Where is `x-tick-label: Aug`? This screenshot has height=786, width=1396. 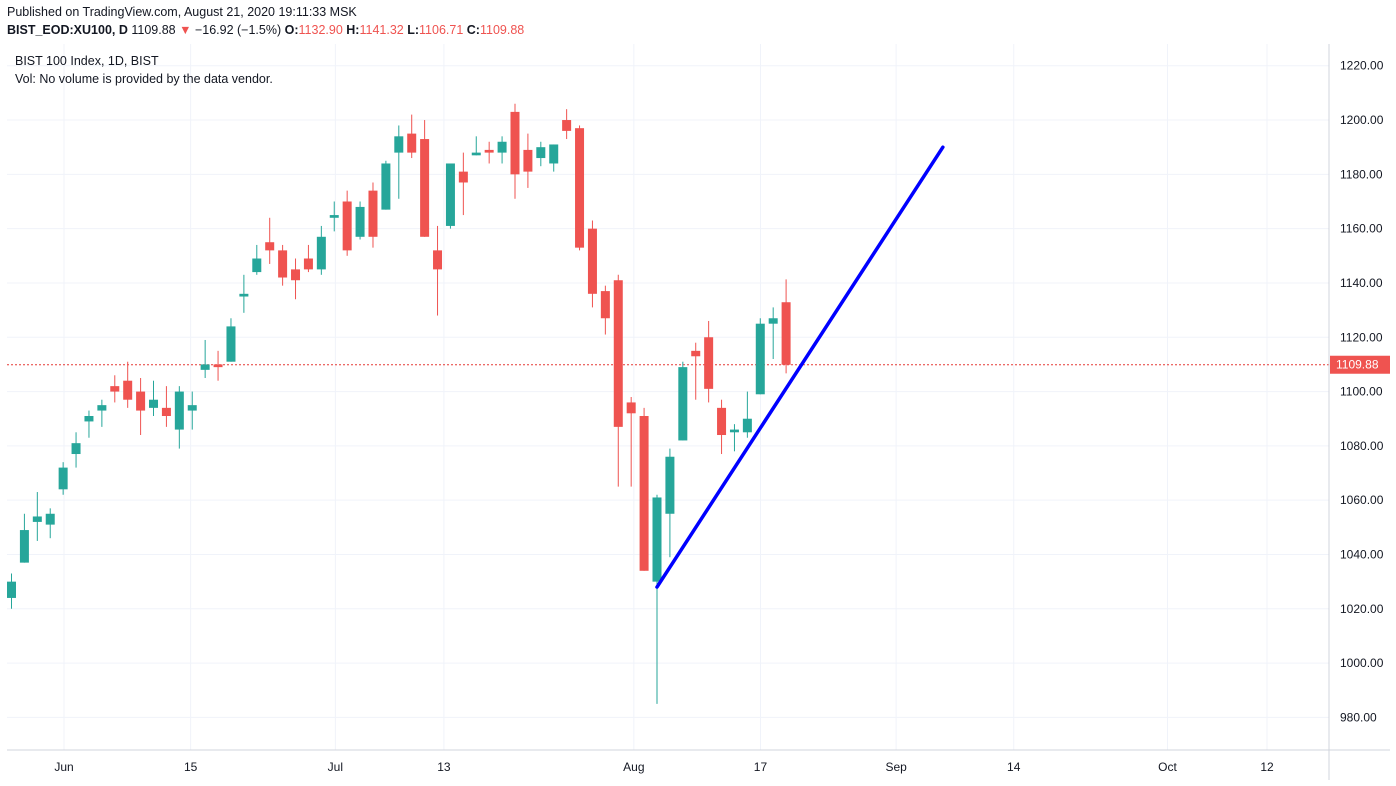
x-tick-label: Aug is located at coordinates (633, 767).